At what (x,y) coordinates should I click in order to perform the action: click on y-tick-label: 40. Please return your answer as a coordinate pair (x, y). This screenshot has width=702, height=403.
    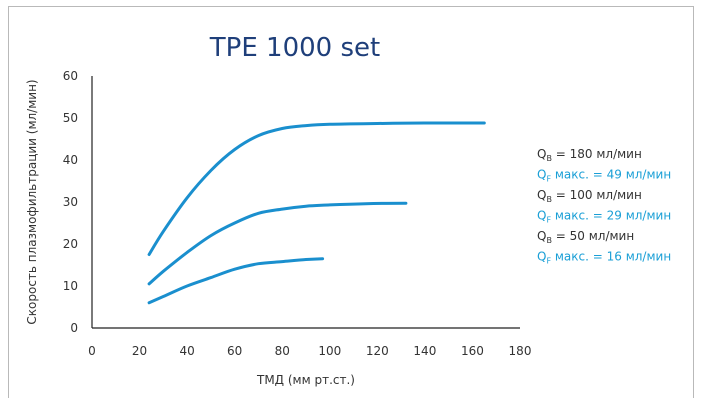
    Looking at the image, I should click on (70, 160).